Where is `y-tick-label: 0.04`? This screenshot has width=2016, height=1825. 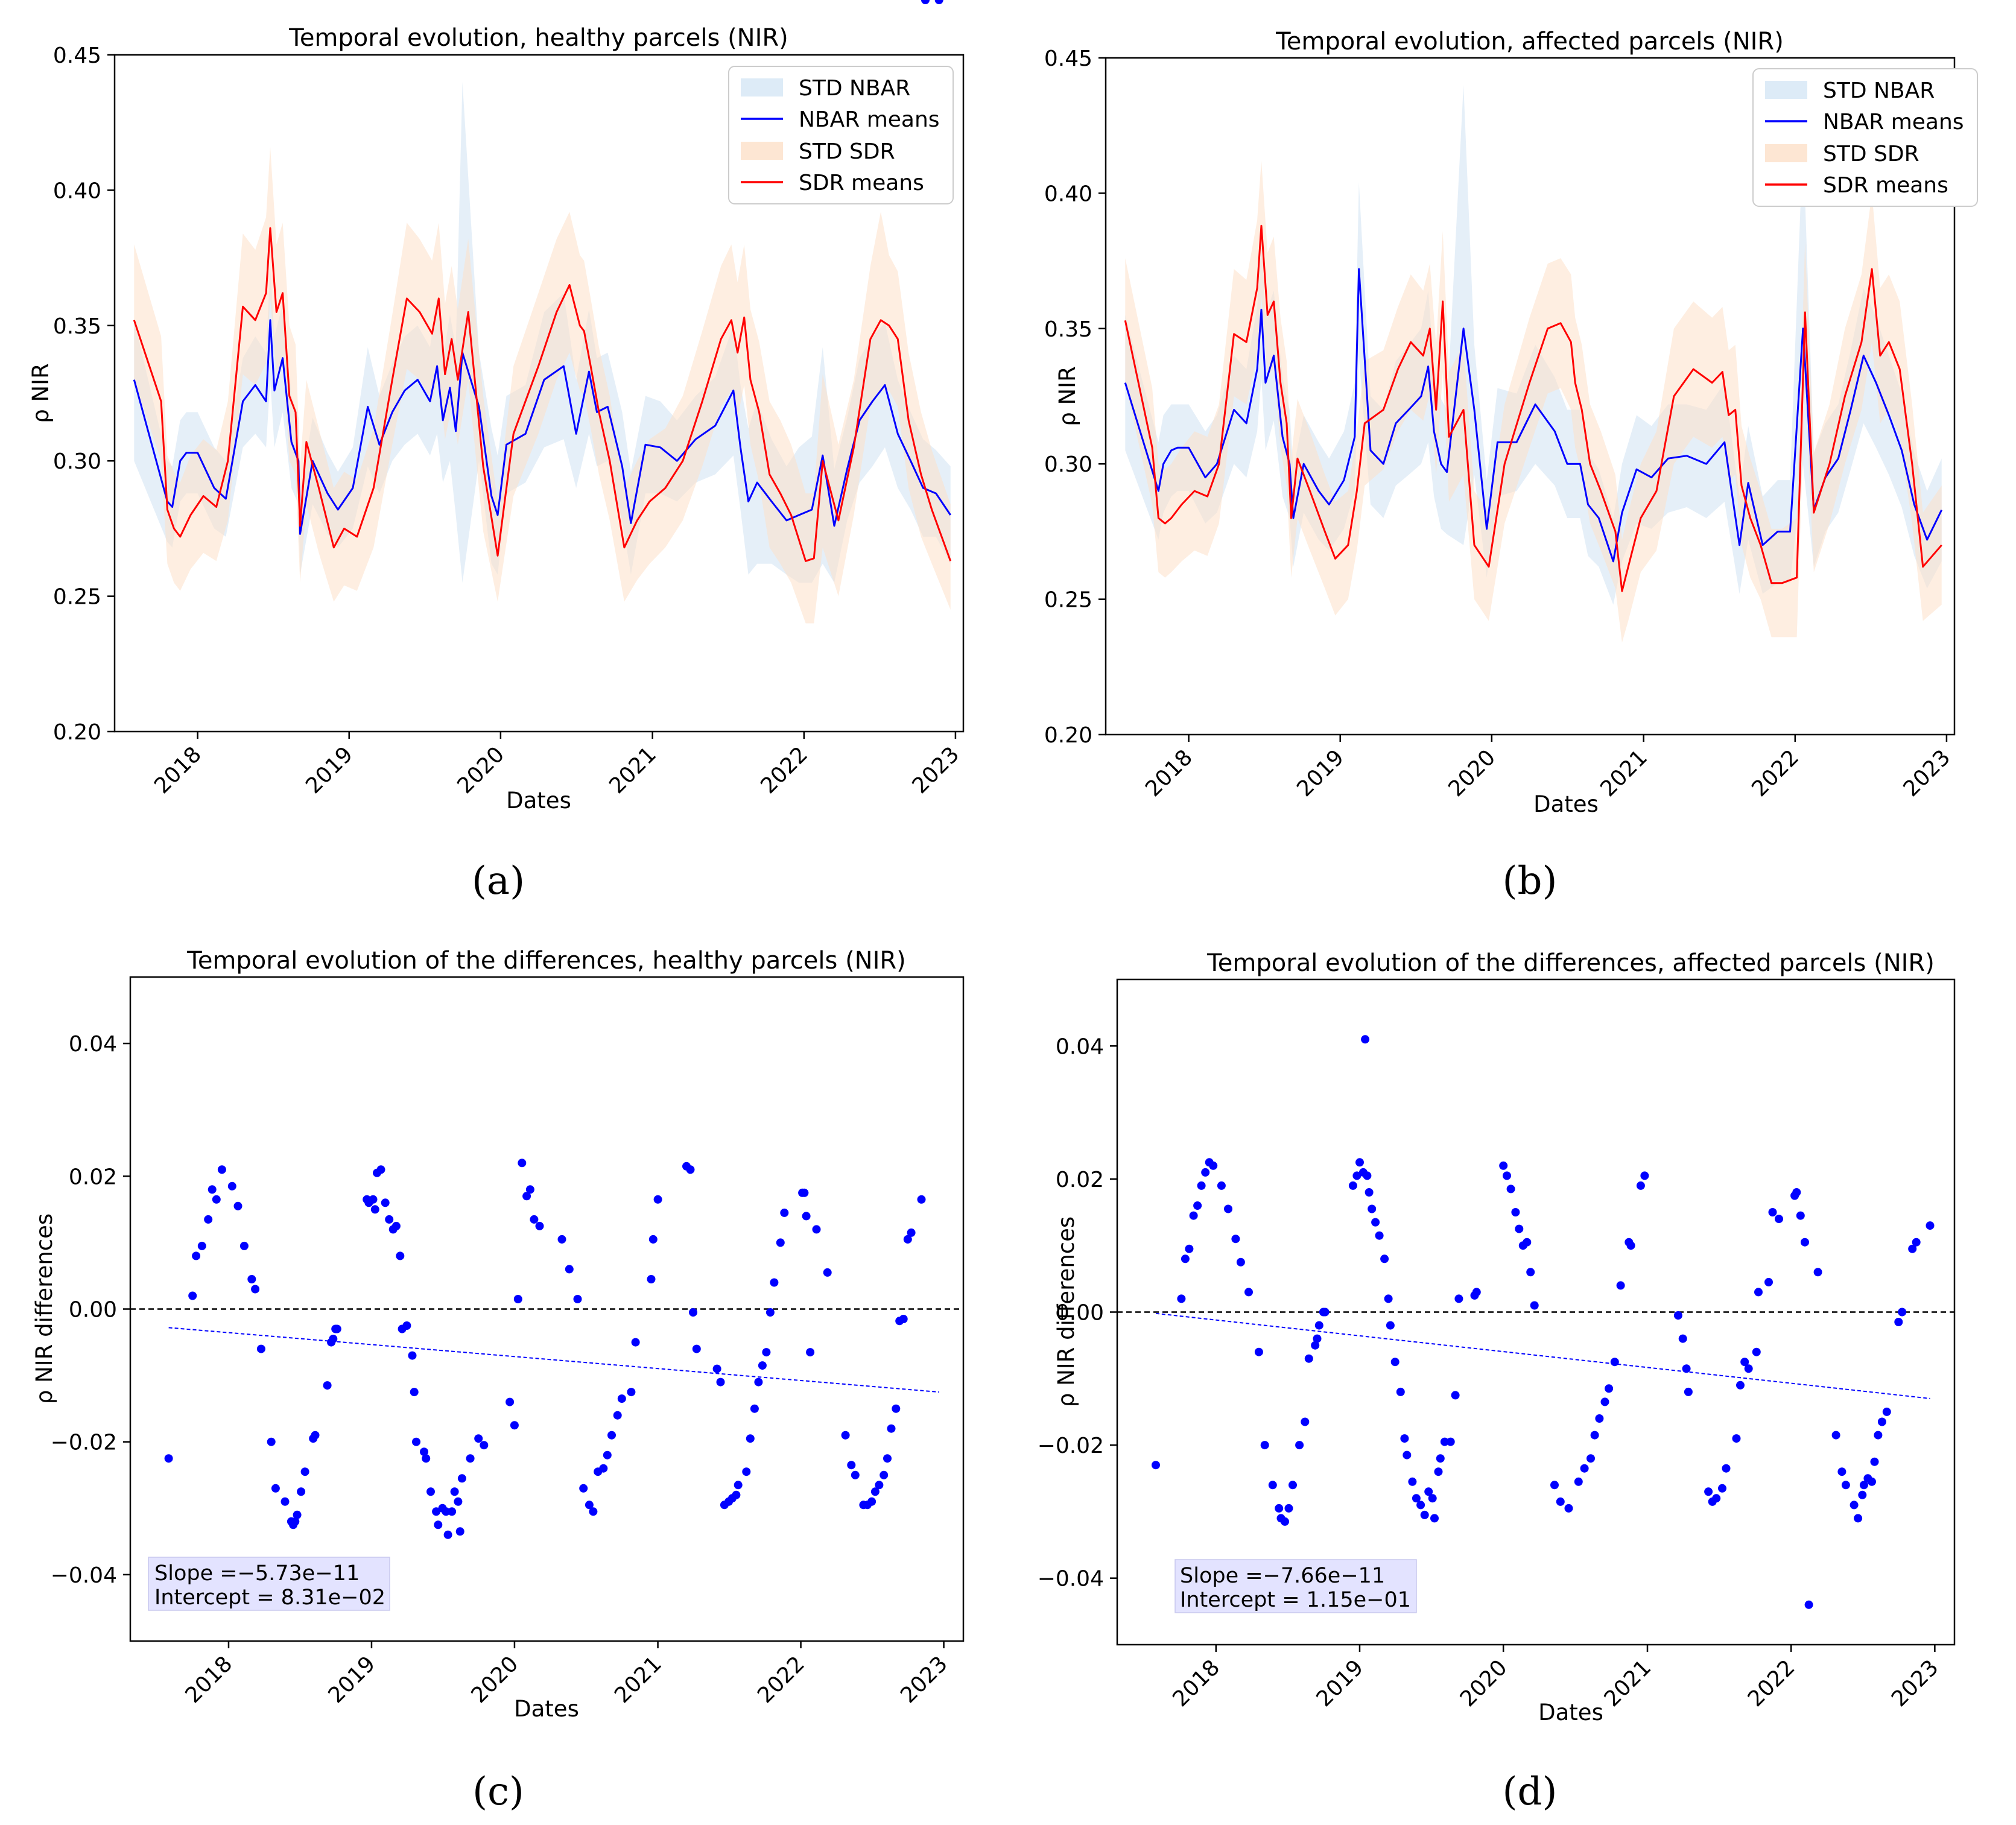
y-tick-label: 0.04 is located at coordinates (93, 1044).